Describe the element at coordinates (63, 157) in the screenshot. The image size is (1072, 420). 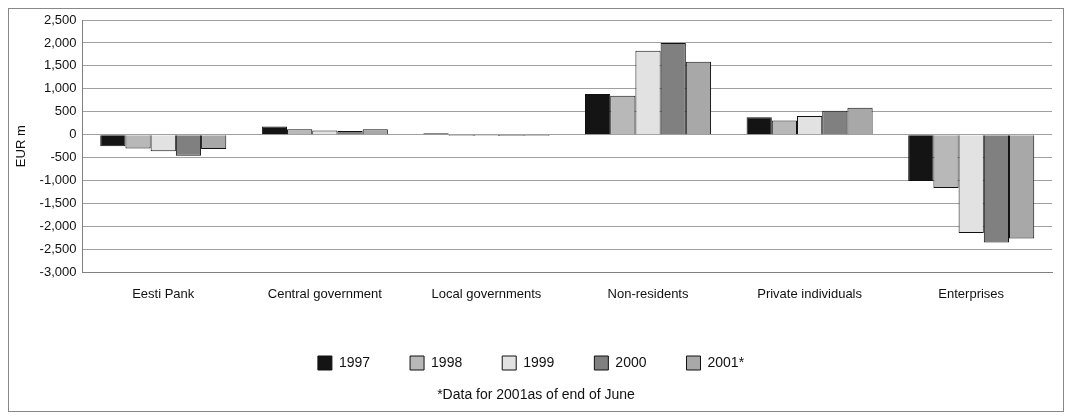
I see `y-tick-label: -500` at that location.